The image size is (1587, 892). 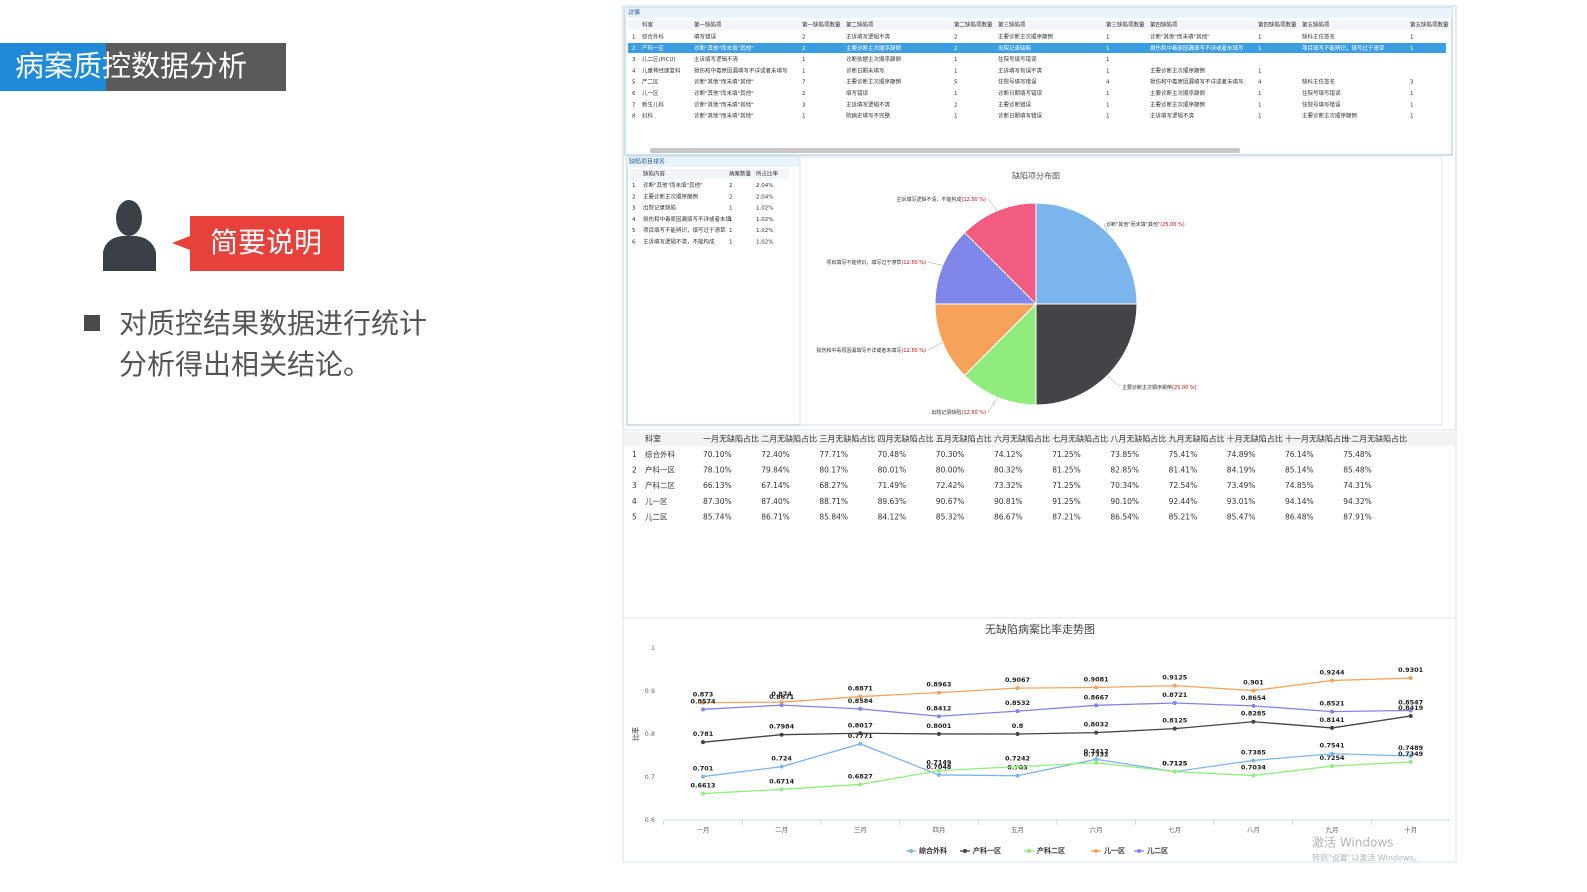 I want to click on data-label: 0.7125, so click(x=1175, y=764).